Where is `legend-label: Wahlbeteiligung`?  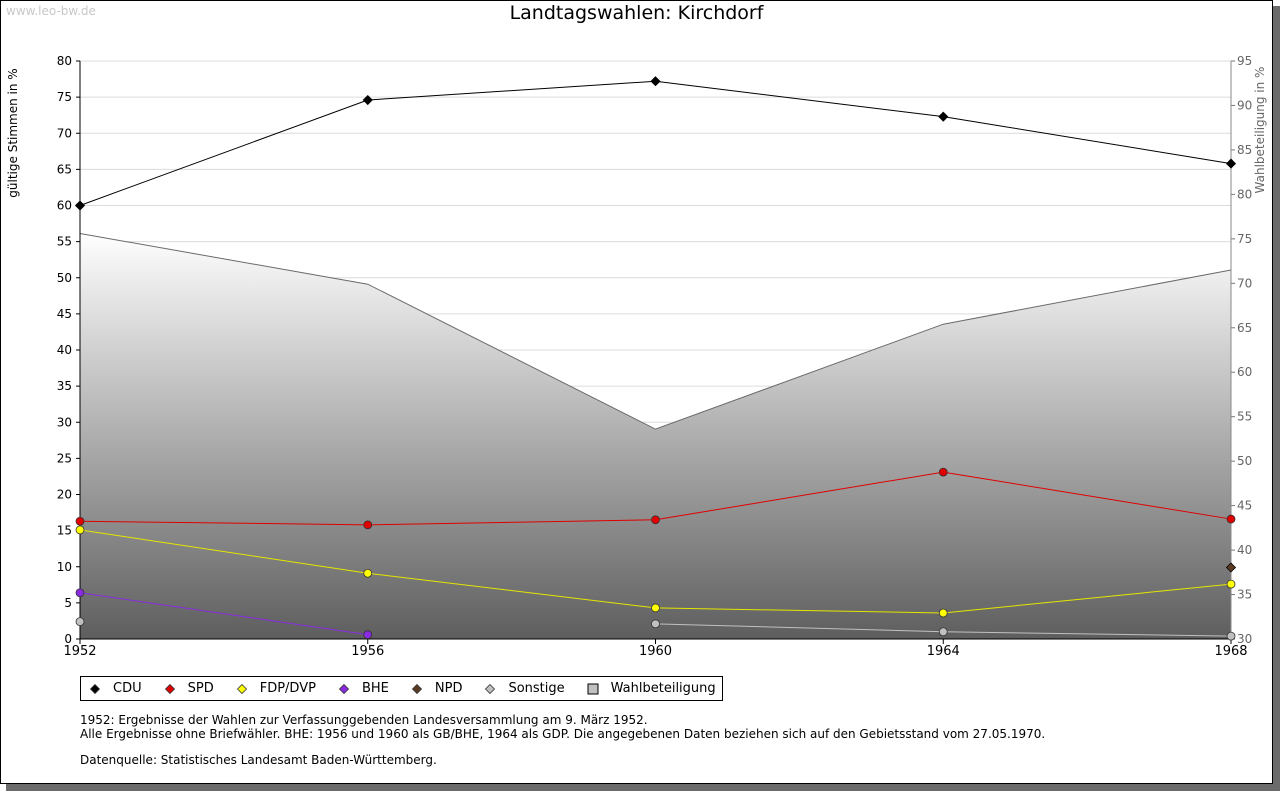
legend-label: Wahlbeteiligung is located at coordinates (663, 688).